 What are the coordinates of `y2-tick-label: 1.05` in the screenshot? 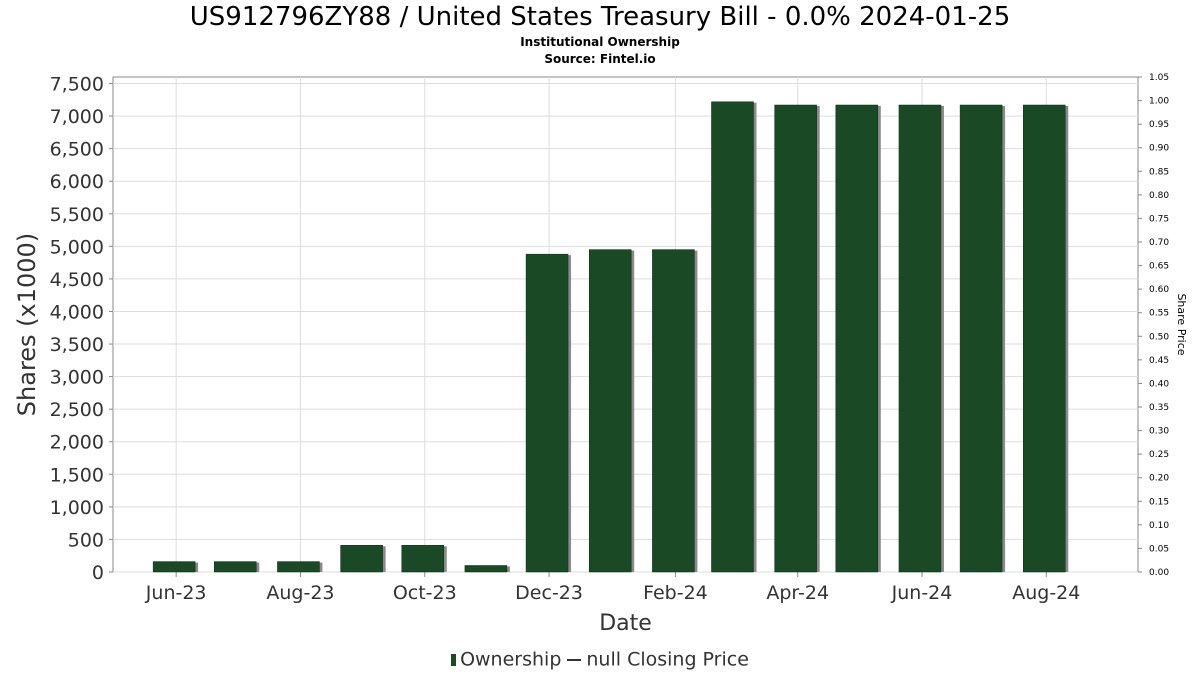 It's located at (1159, 78).